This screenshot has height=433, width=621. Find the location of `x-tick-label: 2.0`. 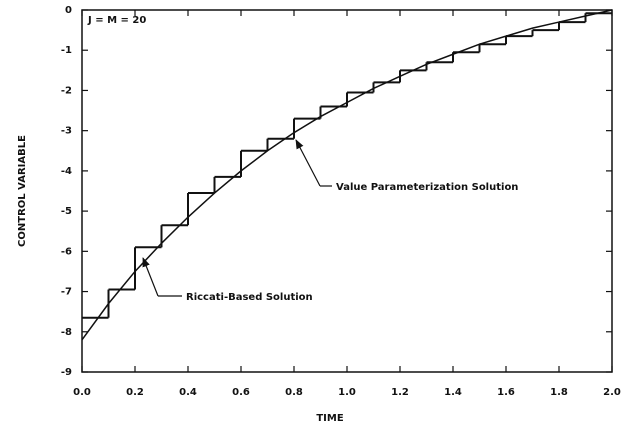

x-tick-label: 2.0 is located at coordinates (612, 392).